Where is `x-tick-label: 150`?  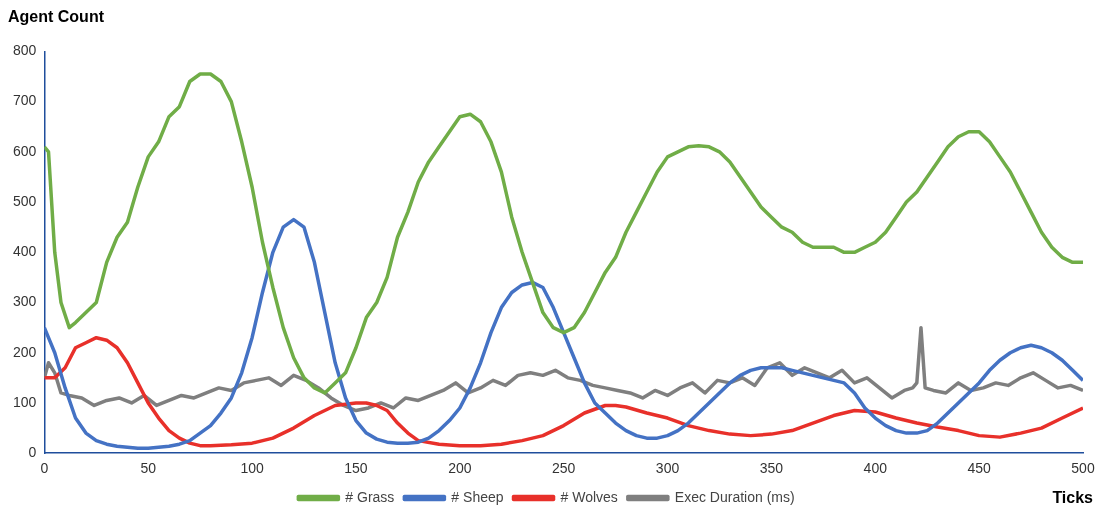
x-tick-label: 150 is located at coordinates (356, 468).